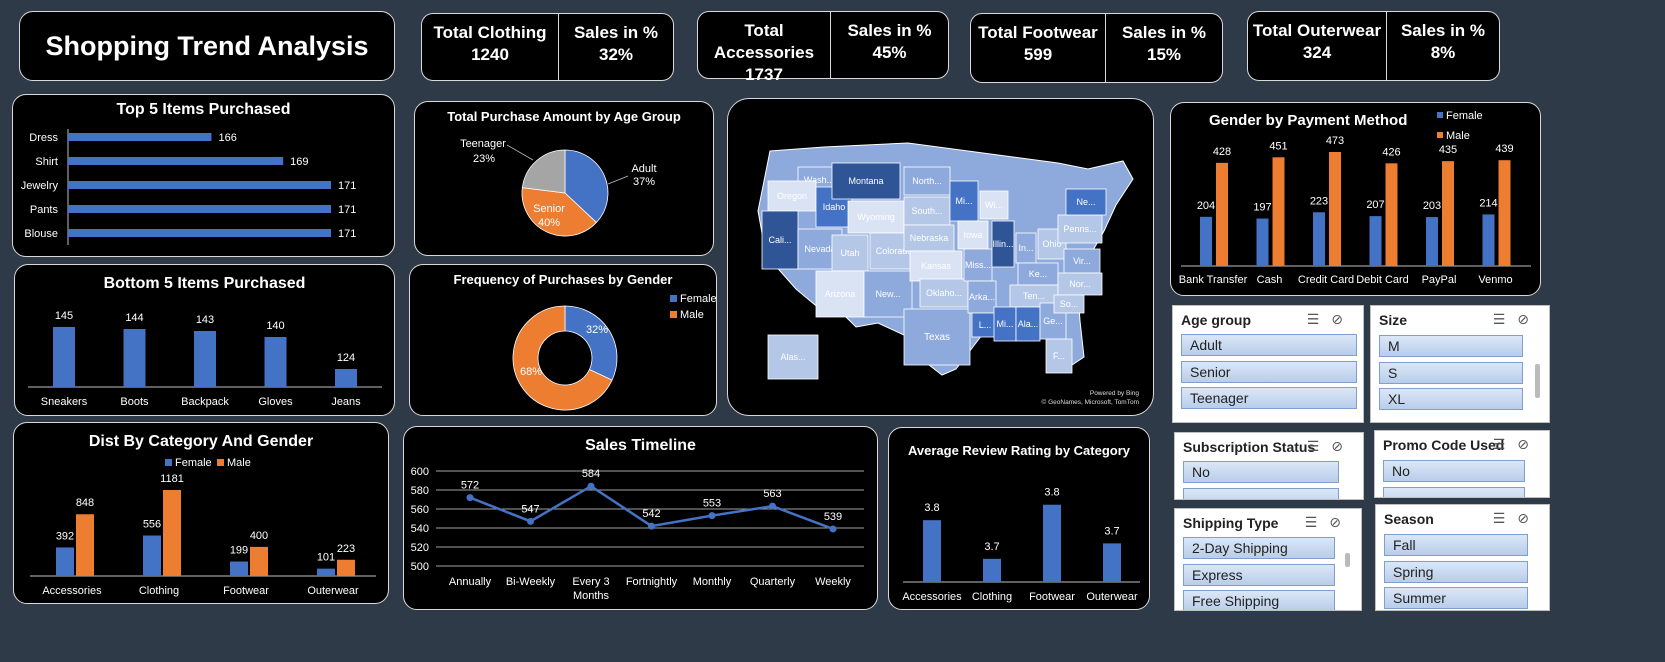 The image size is (1665, 662). What do you see at coordinates (1495, 280) in the screenshot?
I see `tick-label: Venmo` at bounding box center [1495, 280].